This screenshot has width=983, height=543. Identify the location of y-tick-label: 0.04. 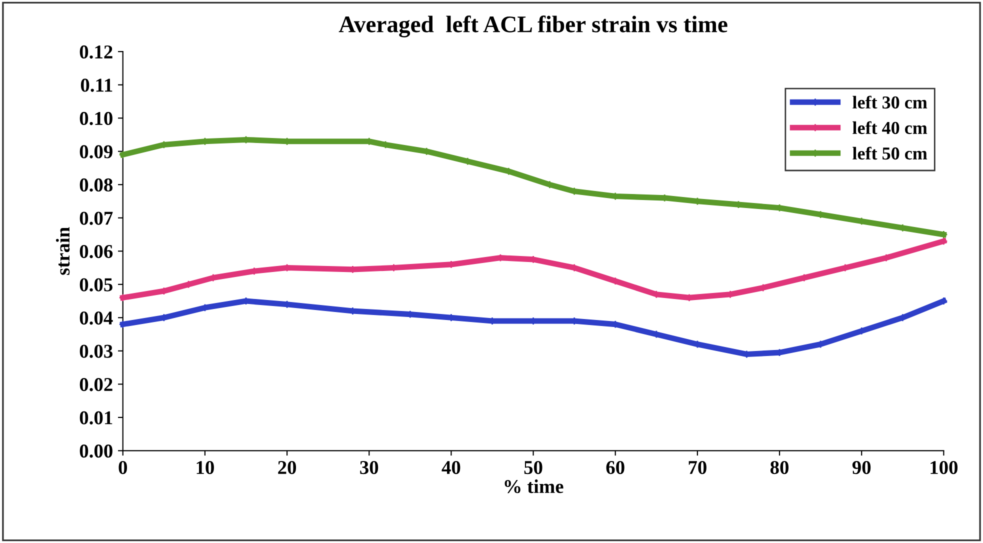
(96, 318).